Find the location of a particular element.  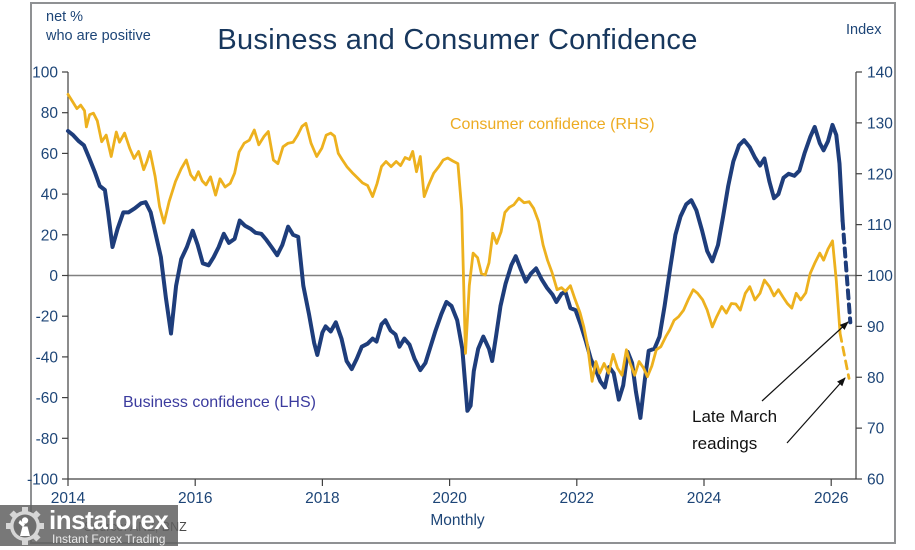

left-axis-caption: net % who are positive is located at coordinates (111, 27).